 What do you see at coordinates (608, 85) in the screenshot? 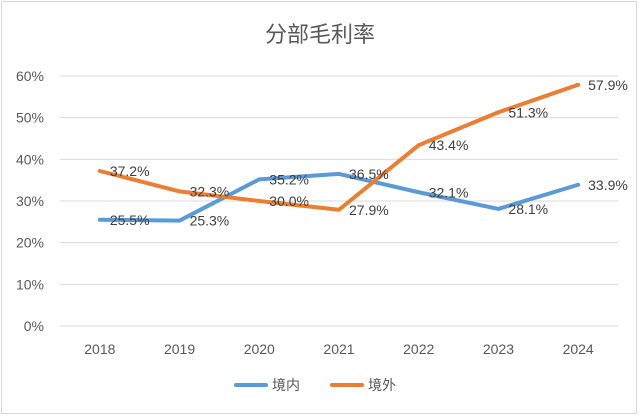
I see `data-label: 57.9%` at bounding box center [608, 85].